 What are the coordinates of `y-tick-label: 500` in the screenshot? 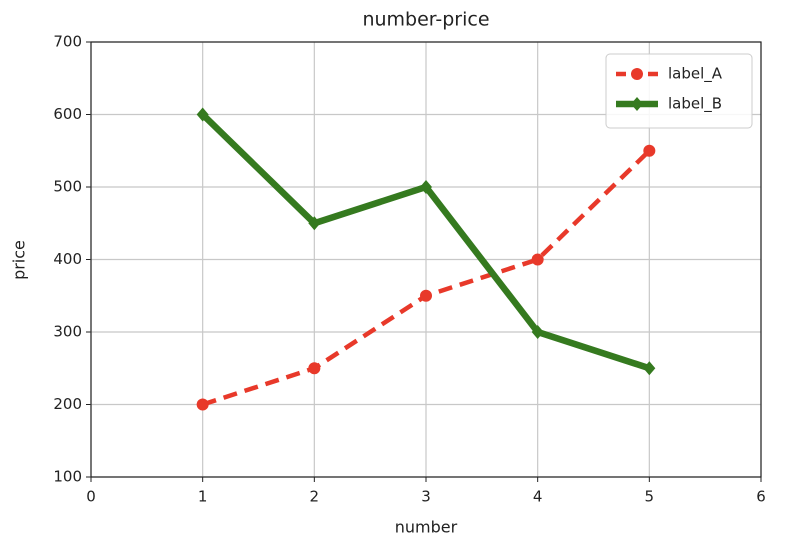 It's located at (67, 187).